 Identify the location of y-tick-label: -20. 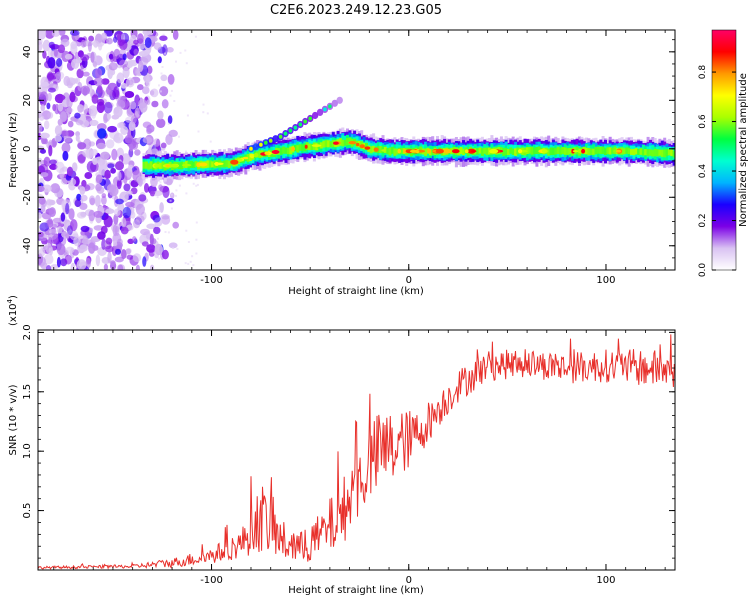
(27, 197).